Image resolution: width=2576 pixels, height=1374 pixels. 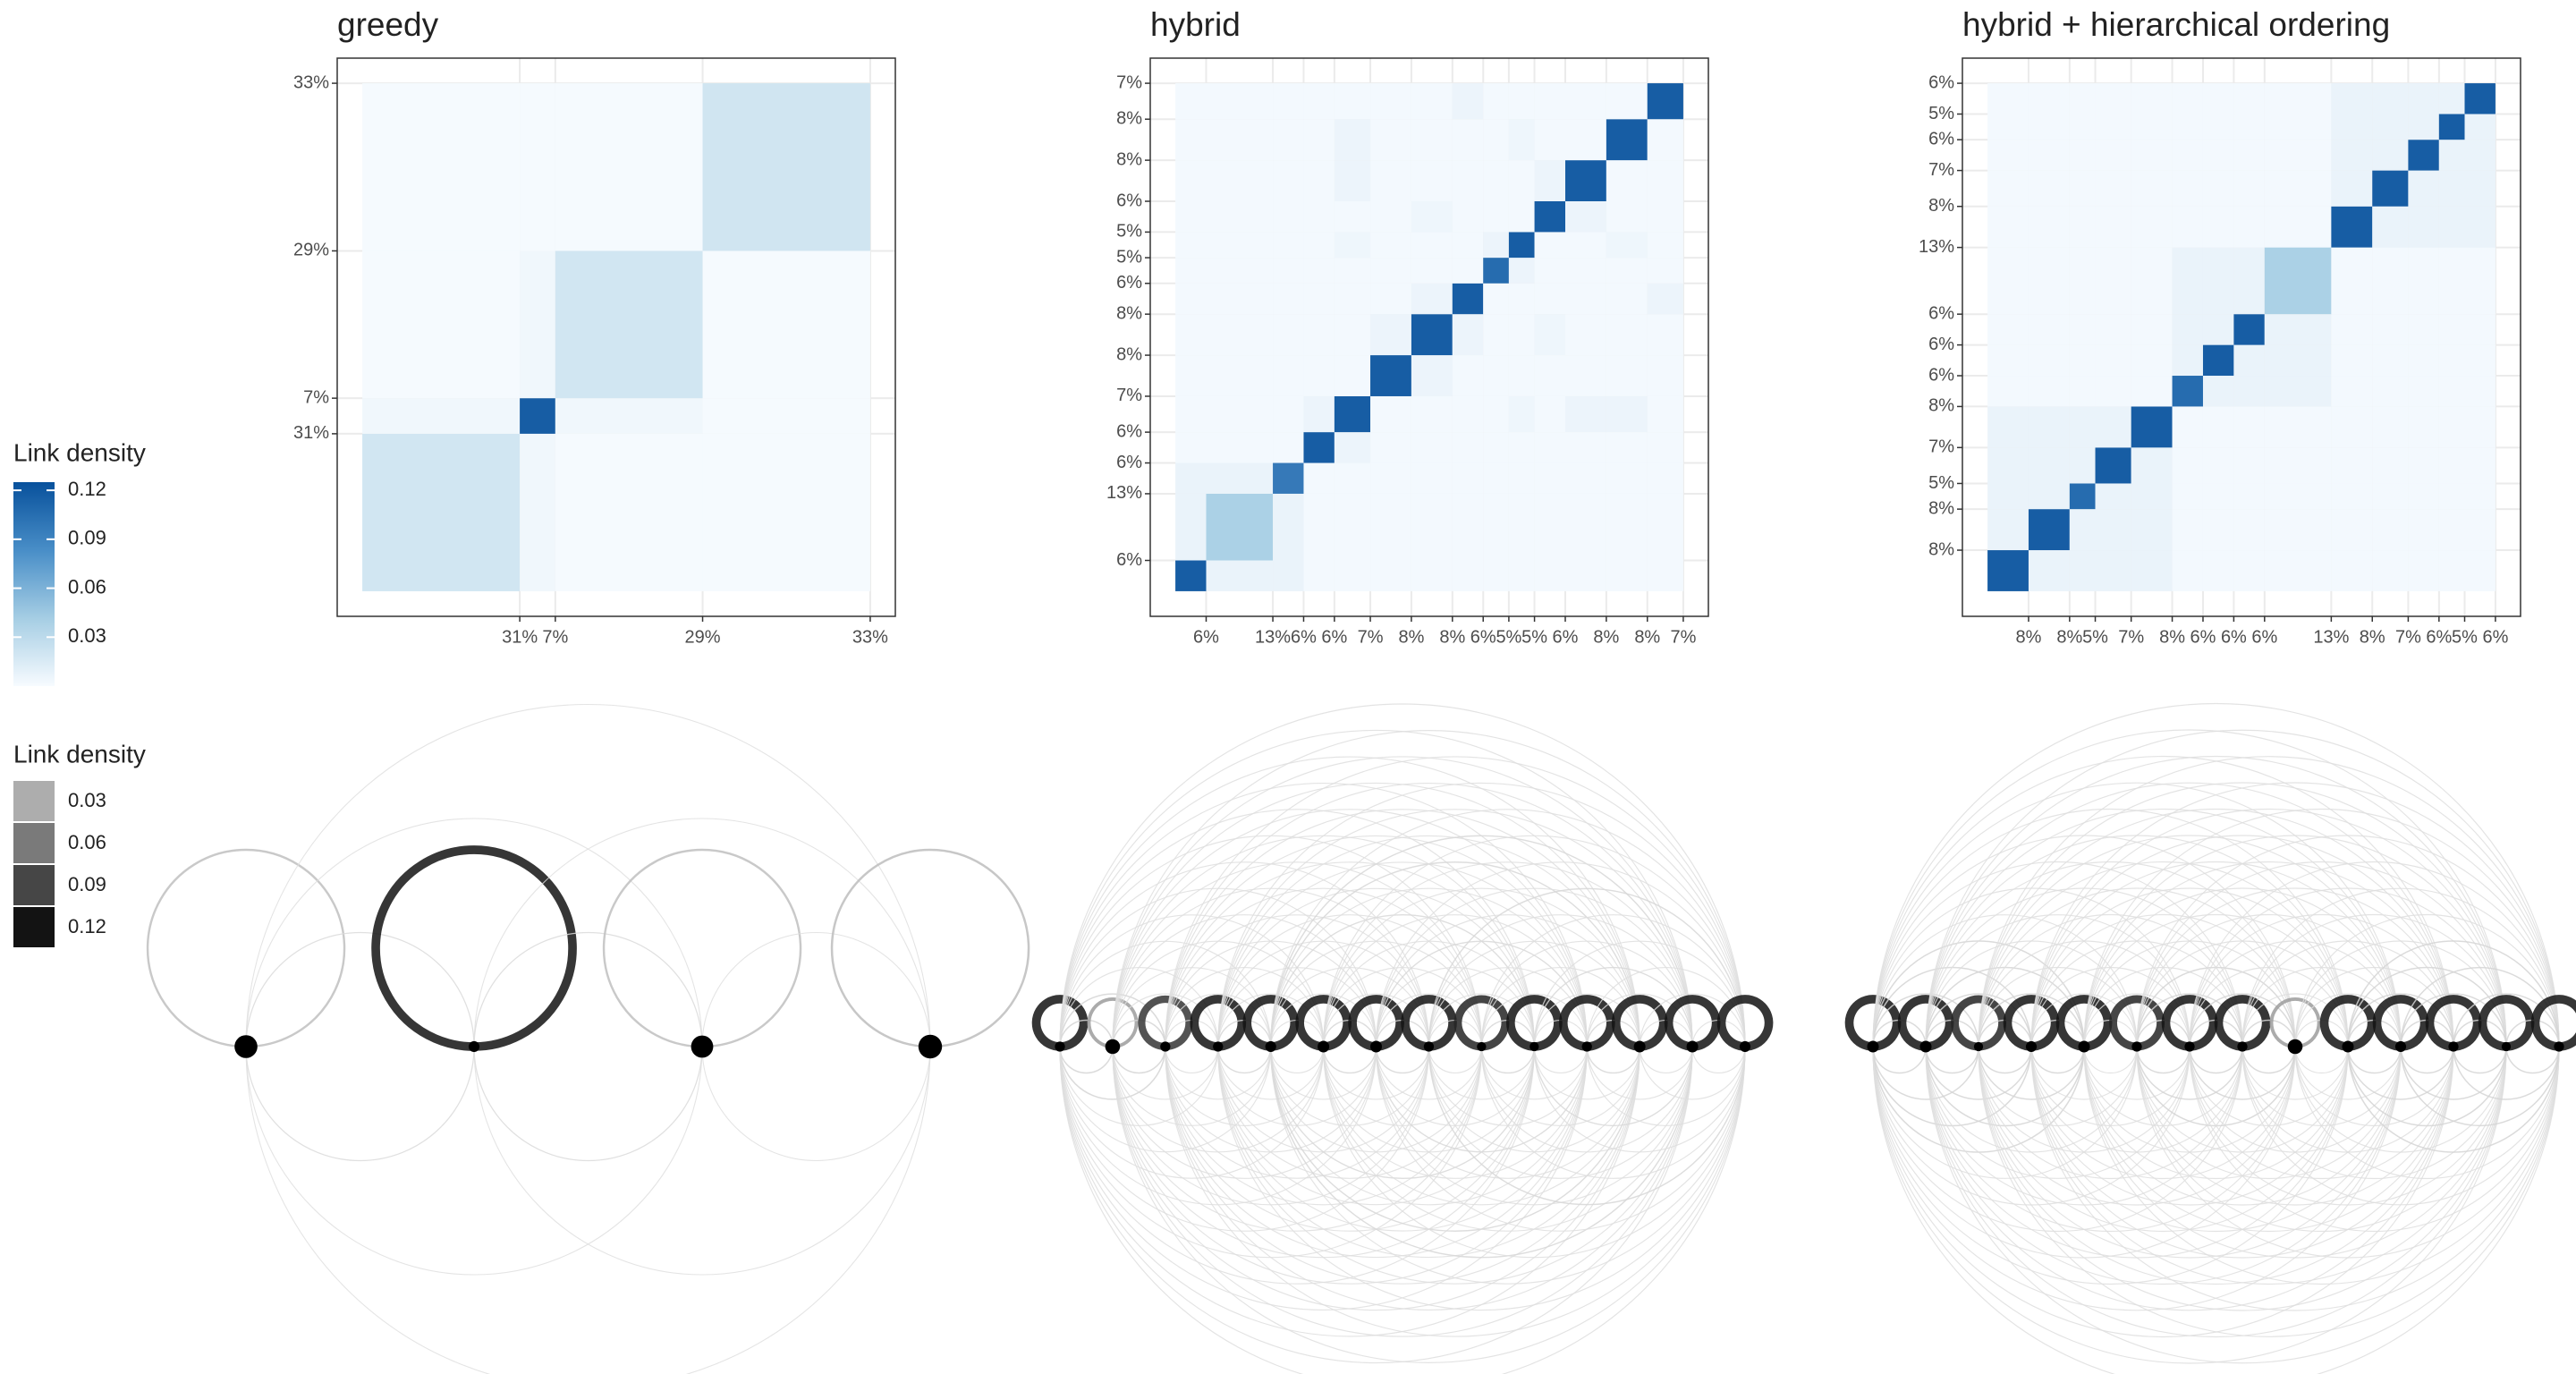 What do you see at coordinates (316, 397) in the screenshot?
I see `y-tick-label: 7%` at bounding box center [316, 397].